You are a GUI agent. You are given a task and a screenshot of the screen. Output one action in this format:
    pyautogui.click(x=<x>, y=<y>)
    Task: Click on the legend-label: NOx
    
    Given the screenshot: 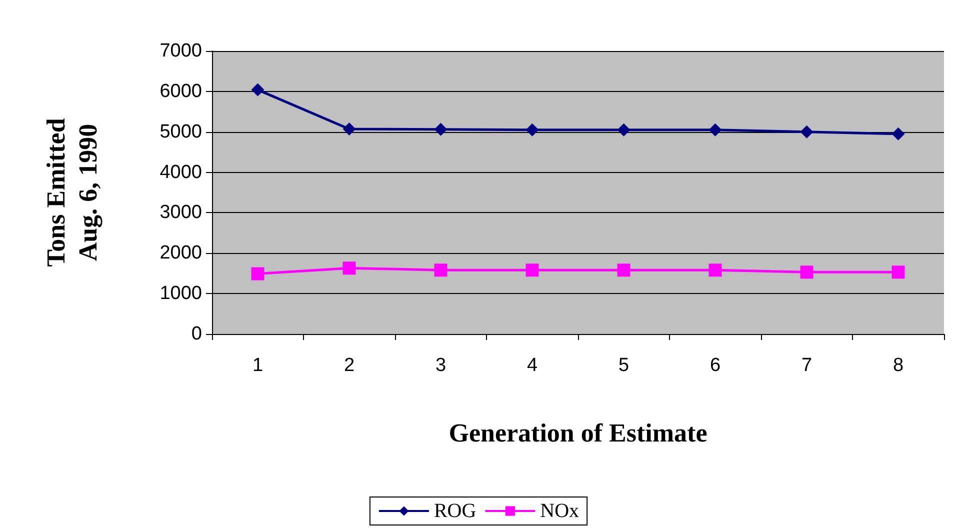 What is the action you would take?
    pyautogui.click(x=560, y=511)
    